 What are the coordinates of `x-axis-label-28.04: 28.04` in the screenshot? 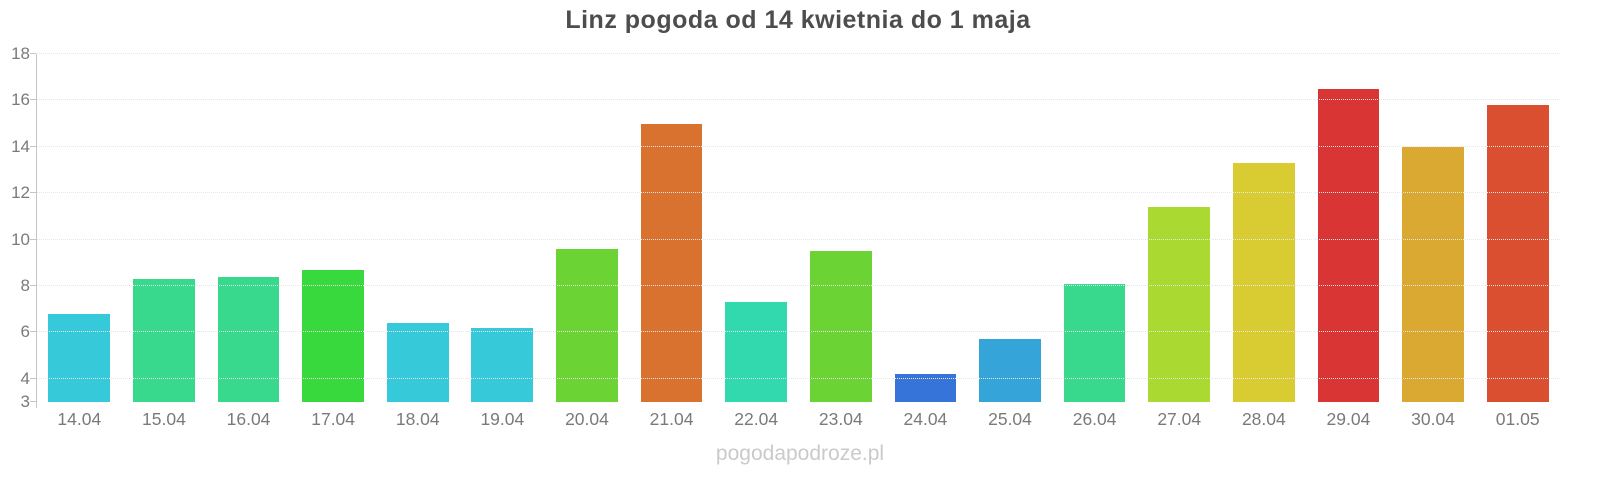 It's located at (1263, 419).